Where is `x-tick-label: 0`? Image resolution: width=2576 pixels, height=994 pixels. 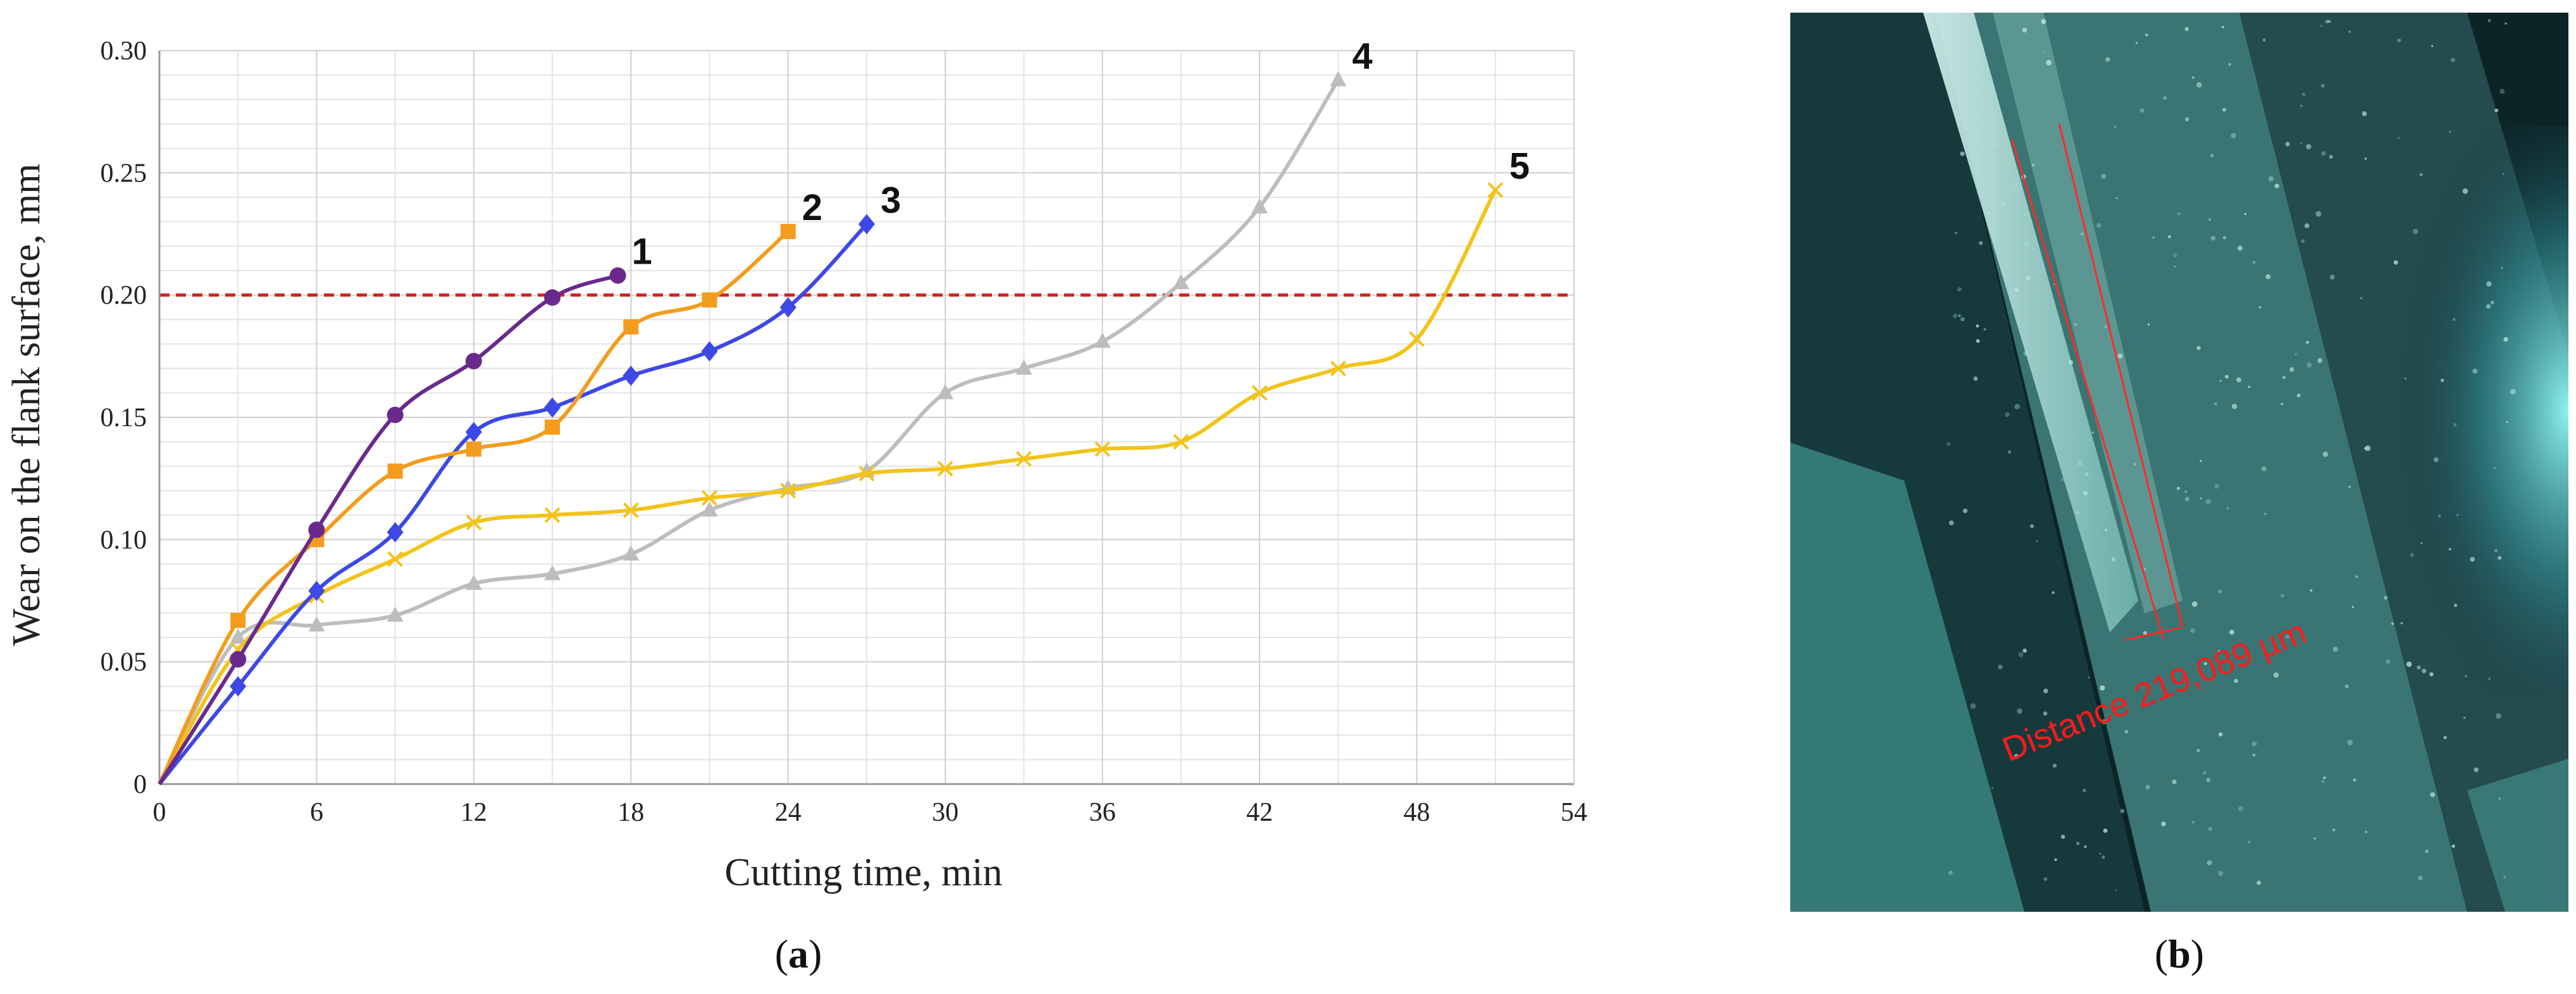
x-tick-label: 0 is located at coordinates (159, 812).